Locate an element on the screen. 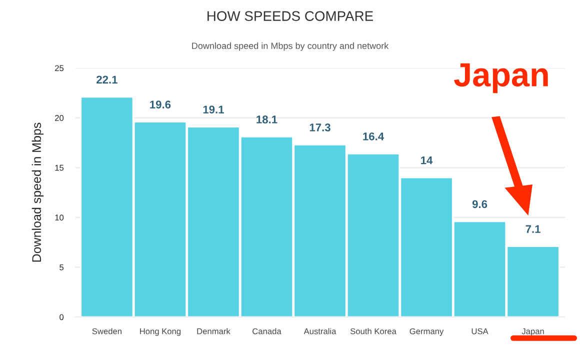 The height and width of the screenshot is (345, 580). annotation: Japan is located at coordinates (501, 78).